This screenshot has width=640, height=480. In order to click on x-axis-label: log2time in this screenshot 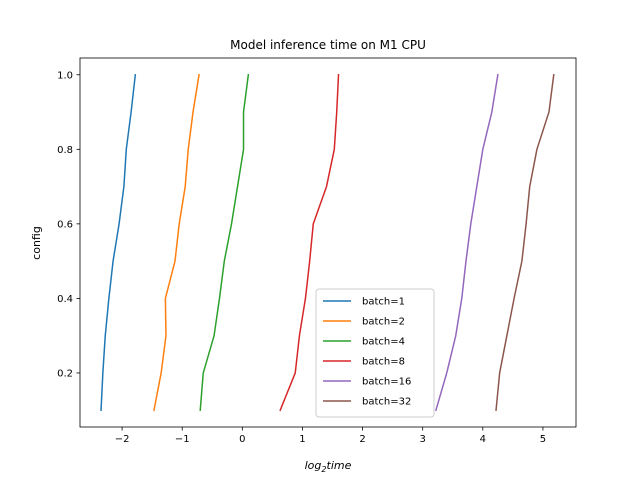, I will do `click(328, 466)`.